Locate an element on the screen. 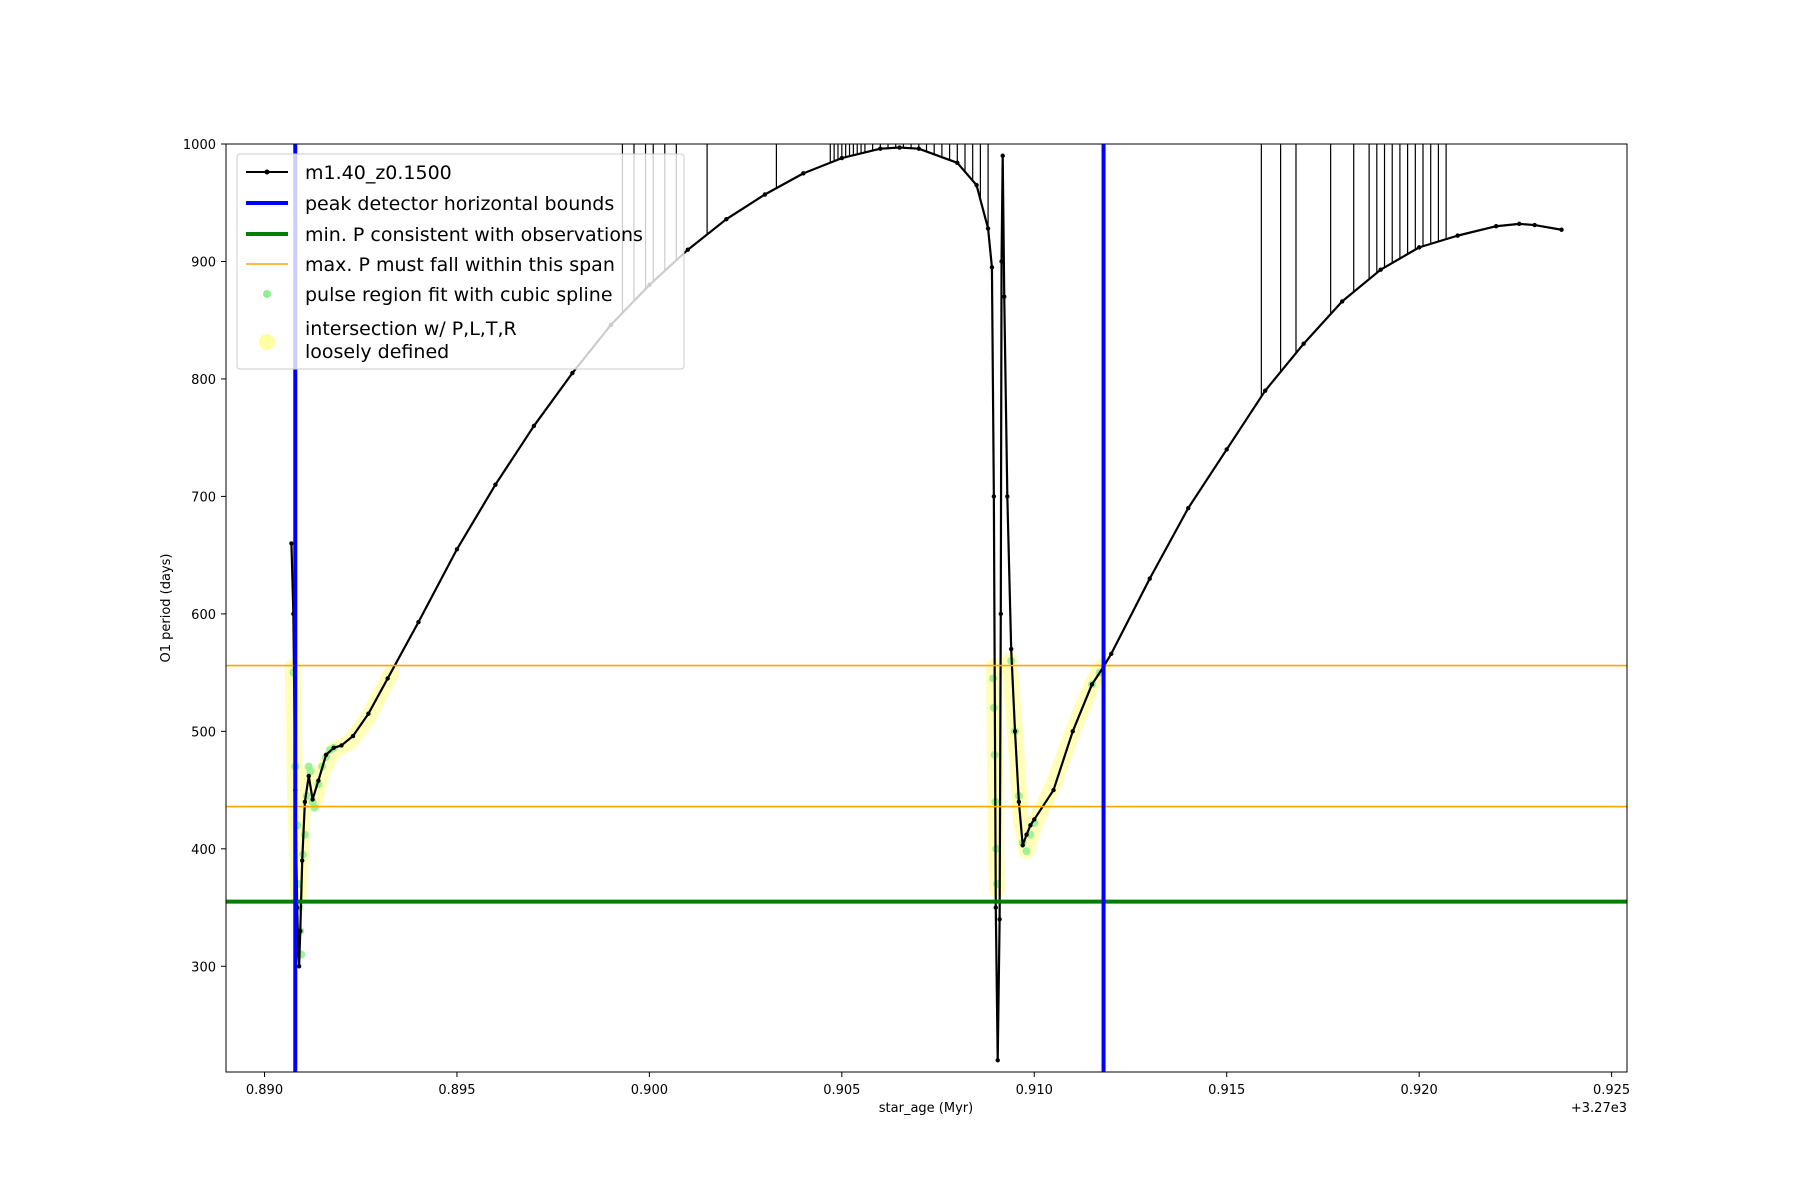 The image size is (1800, 1200). legend-label-3: min. P consistent with observations is located at coordinates (474, 235).